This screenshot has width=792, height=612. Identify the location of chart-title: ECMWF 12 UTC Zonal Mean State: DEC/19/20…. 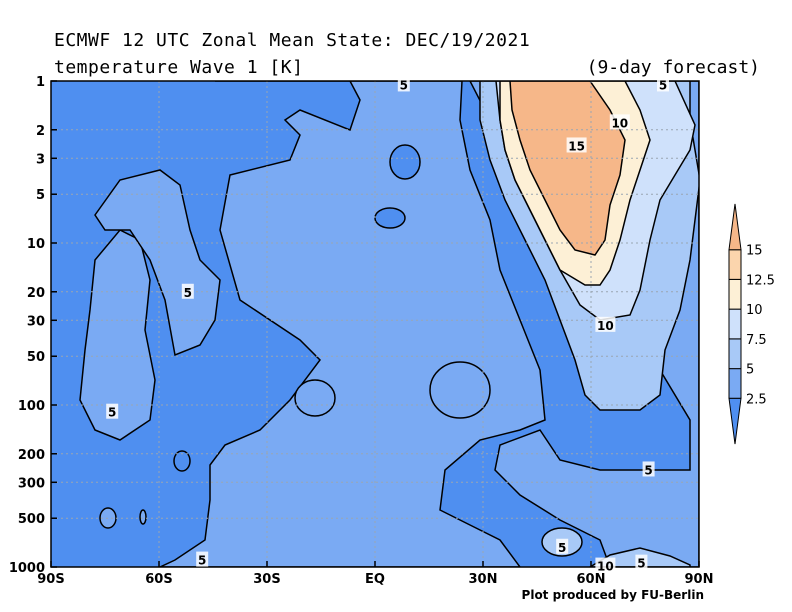
(292, 40).